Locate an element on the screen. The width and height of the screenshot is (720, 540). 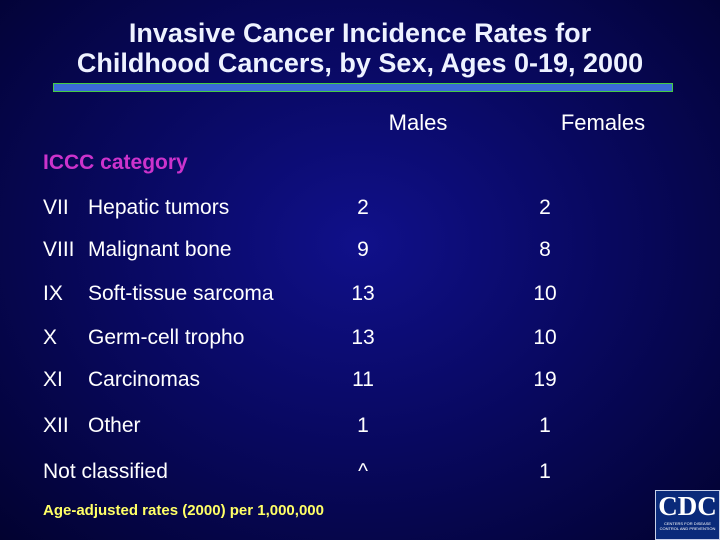
title-rule is located at coordinates (363, 87).